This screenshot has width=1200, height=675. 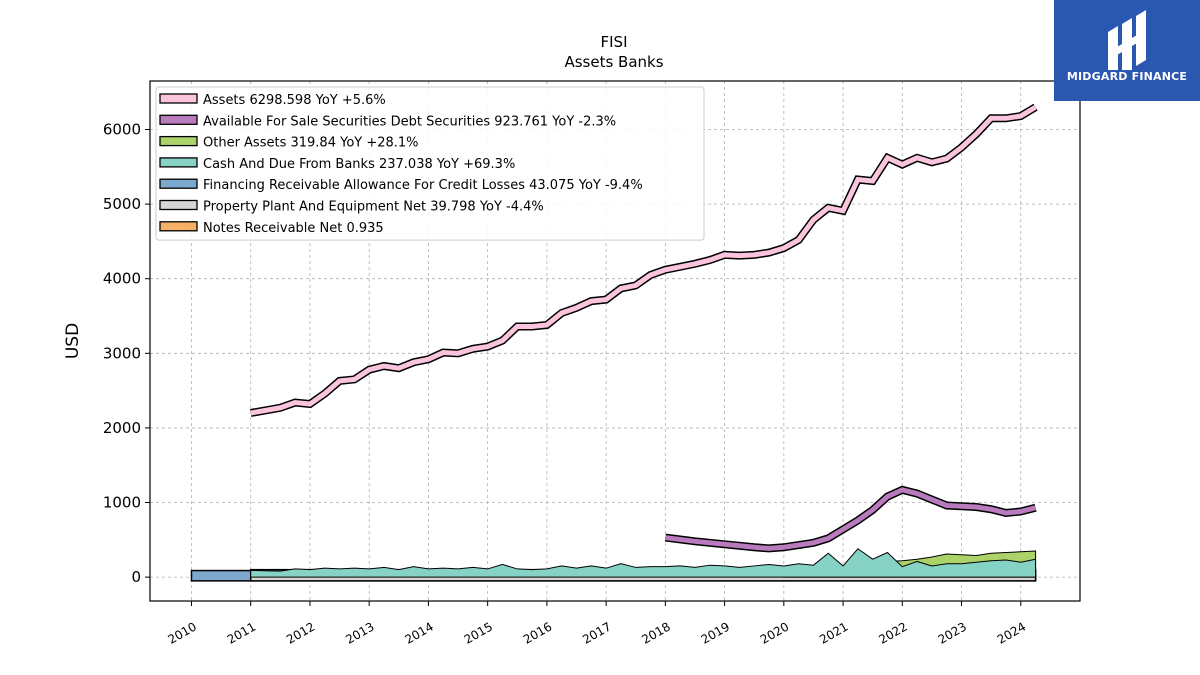 I want to click on chart-subtitle: Assets Banks, so click(x=613, y=62).